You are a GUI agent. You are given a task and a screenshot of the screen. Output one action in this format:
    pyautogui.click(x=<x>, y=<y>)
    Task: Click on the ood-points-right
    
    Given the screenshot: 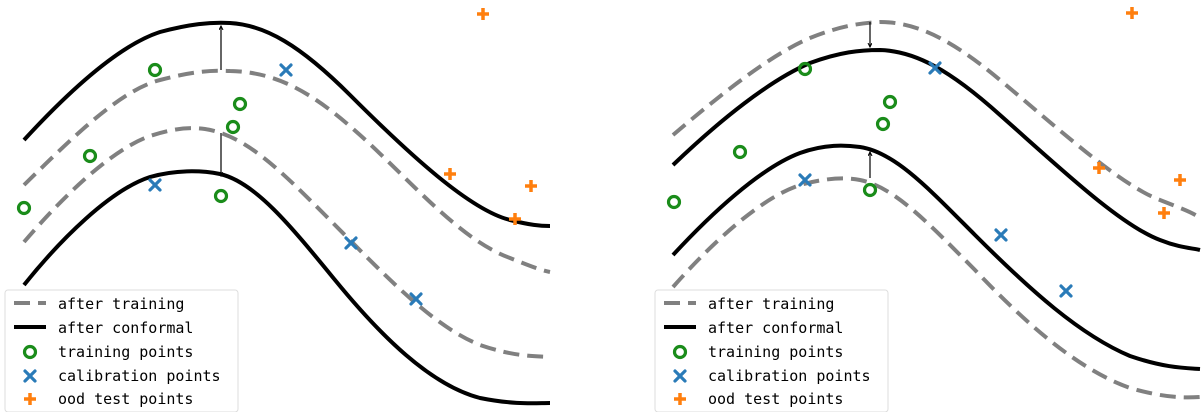 What is the action you would take?
    pyautogui.click(x=1139, y=113)
    